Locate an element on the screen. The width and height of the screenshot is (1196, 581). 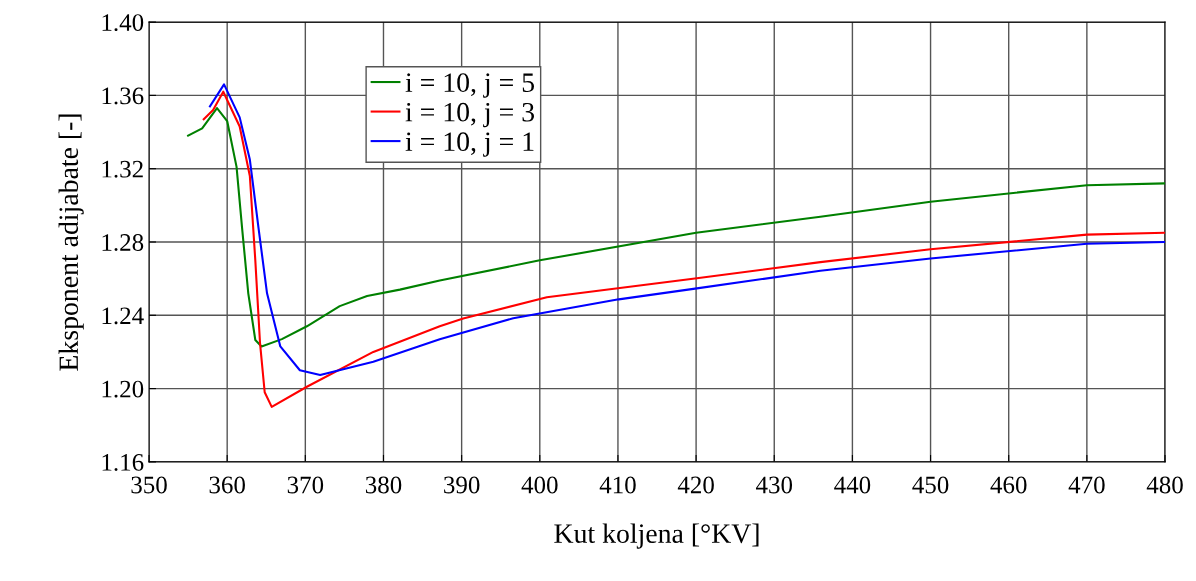
x-tick-label: 440 is located at coordinates (852, 485).